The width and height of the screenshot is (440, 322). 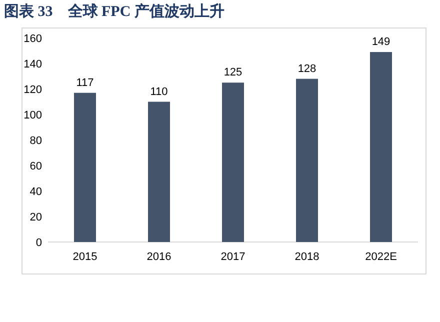 What do you see at coordinates (85, 82) in the screenshot?
I see `data-label: 117` at bounding box center [85, 82].